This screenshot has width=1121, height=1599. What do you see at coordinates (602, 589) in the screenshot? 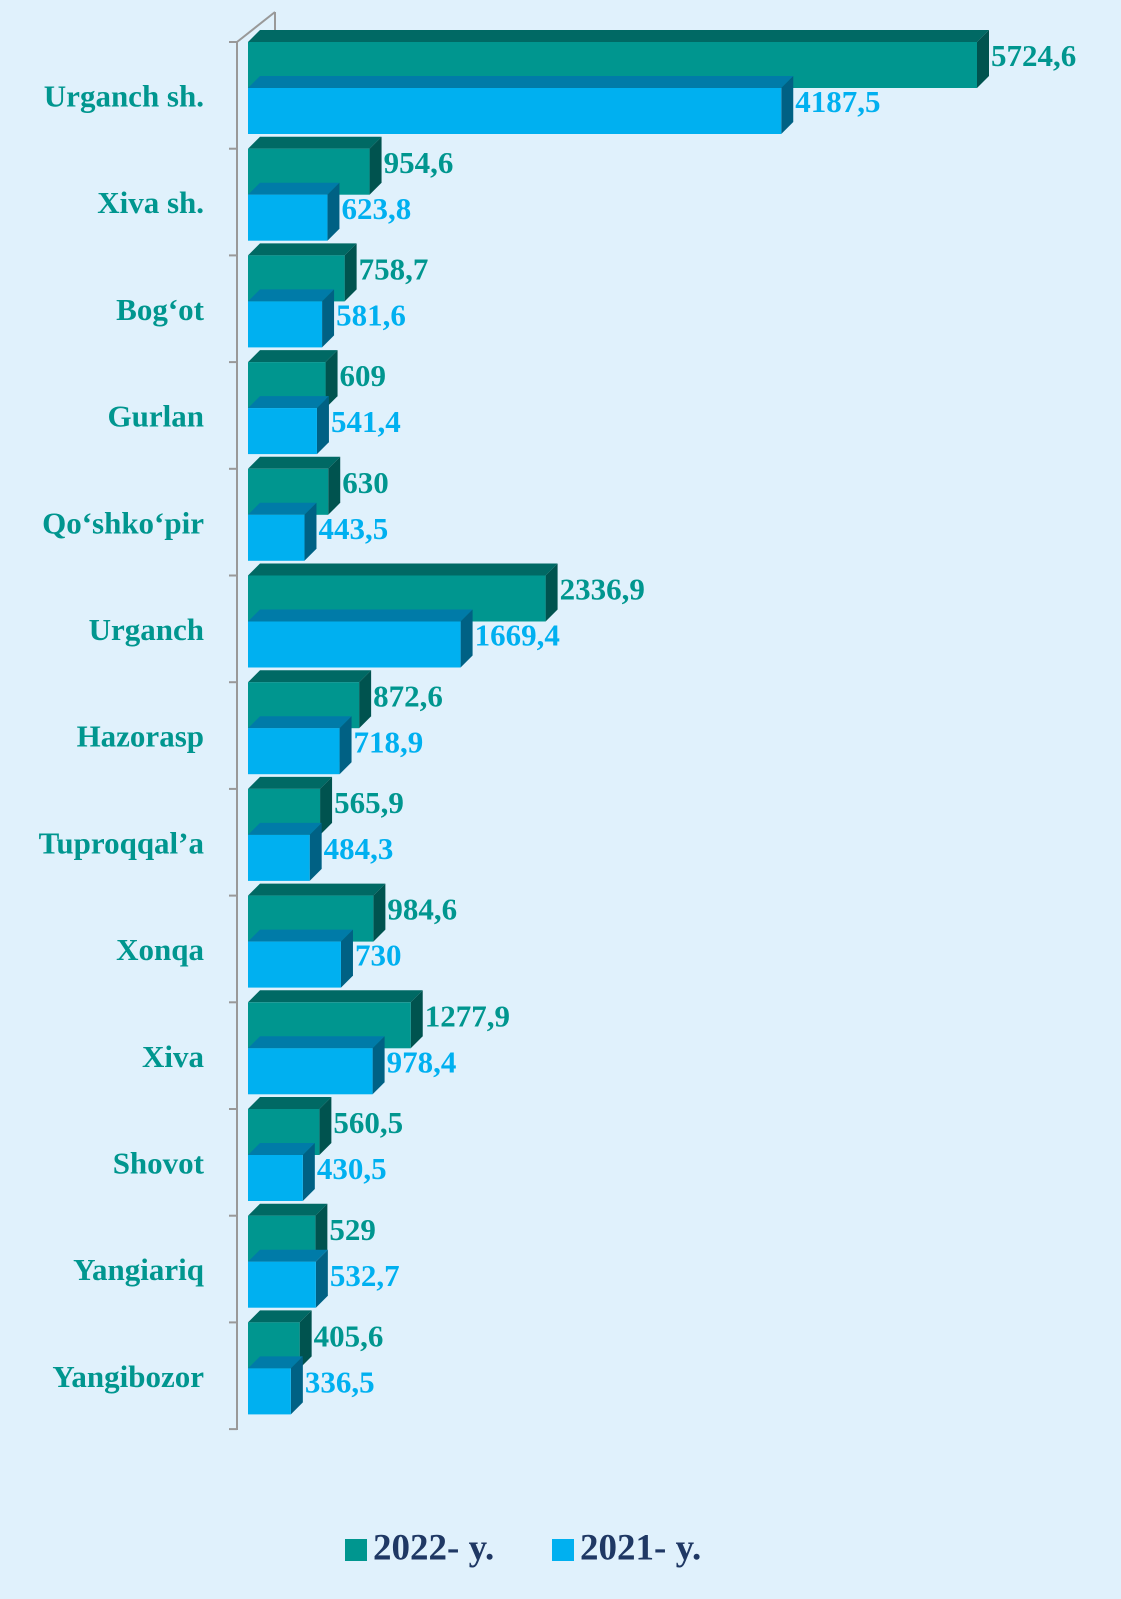
I see `value-label: 2336,9` at bounding box center [602, 589].